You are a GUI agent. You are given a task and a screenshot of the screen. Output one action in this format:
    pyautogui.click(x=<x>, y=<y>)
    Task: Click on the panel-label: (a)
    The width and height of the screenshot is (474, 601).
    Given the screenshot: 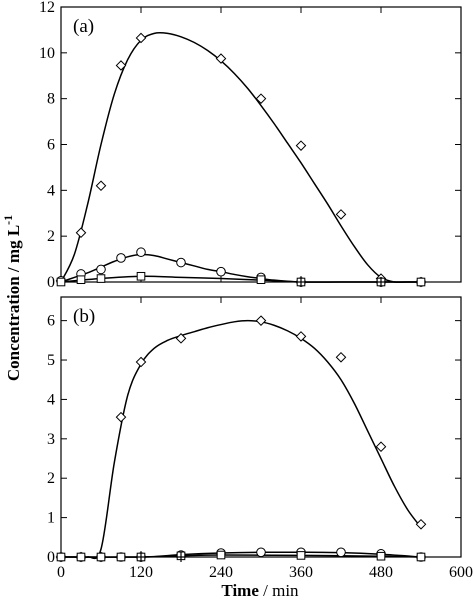 What is the action you would take?
    pyautogui.click(x=83, y=26)
    